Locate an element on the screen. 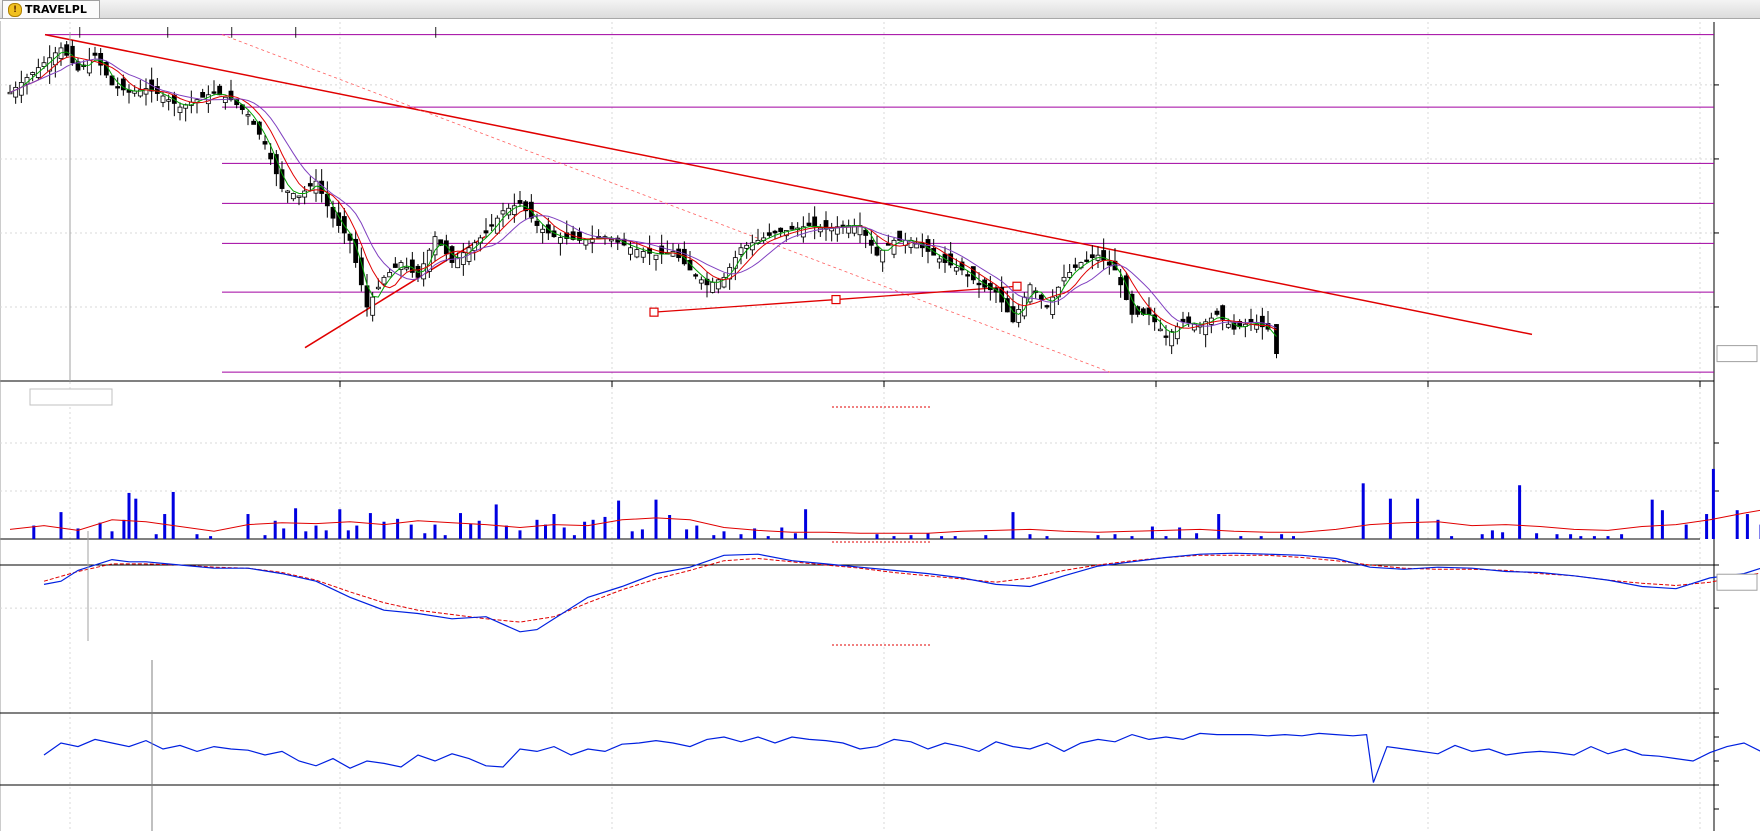  chart-tab: ! TRAVELPL is located at coordinates (51, 9).